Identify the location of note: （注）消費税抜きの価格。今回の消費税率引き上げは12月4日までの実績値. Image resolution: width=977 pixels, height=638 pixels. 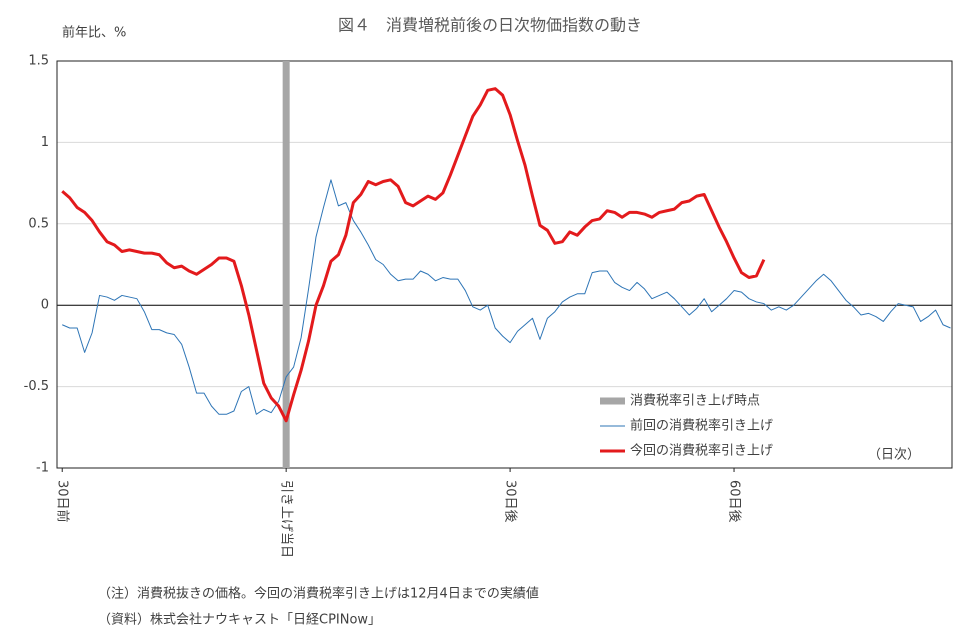
(318, 594).